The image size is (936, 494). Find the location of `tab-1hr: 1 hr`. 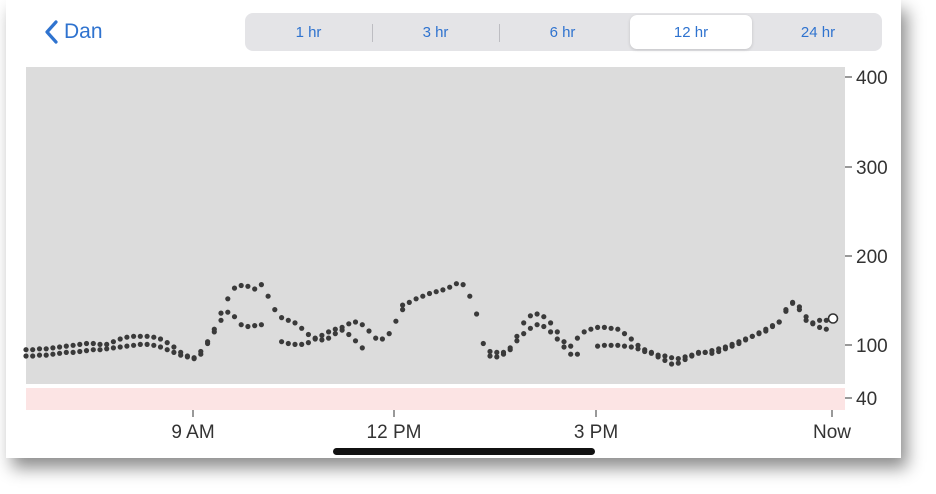

tab-1hr: 1 hr is located at coordinates (308, 32).